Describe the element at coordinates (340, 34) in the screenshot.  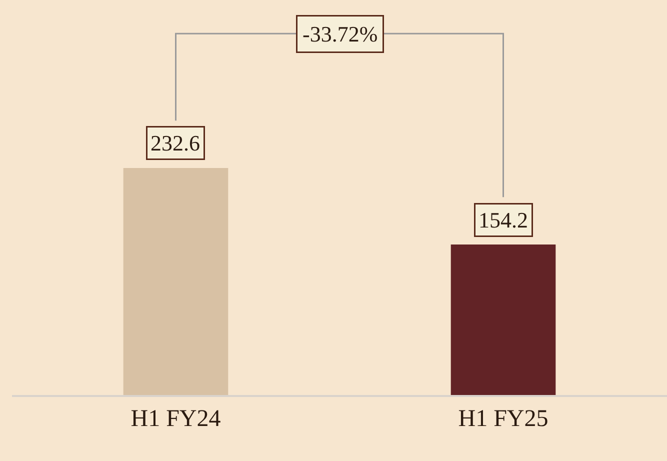
I see `text: -33.72%` at that location.